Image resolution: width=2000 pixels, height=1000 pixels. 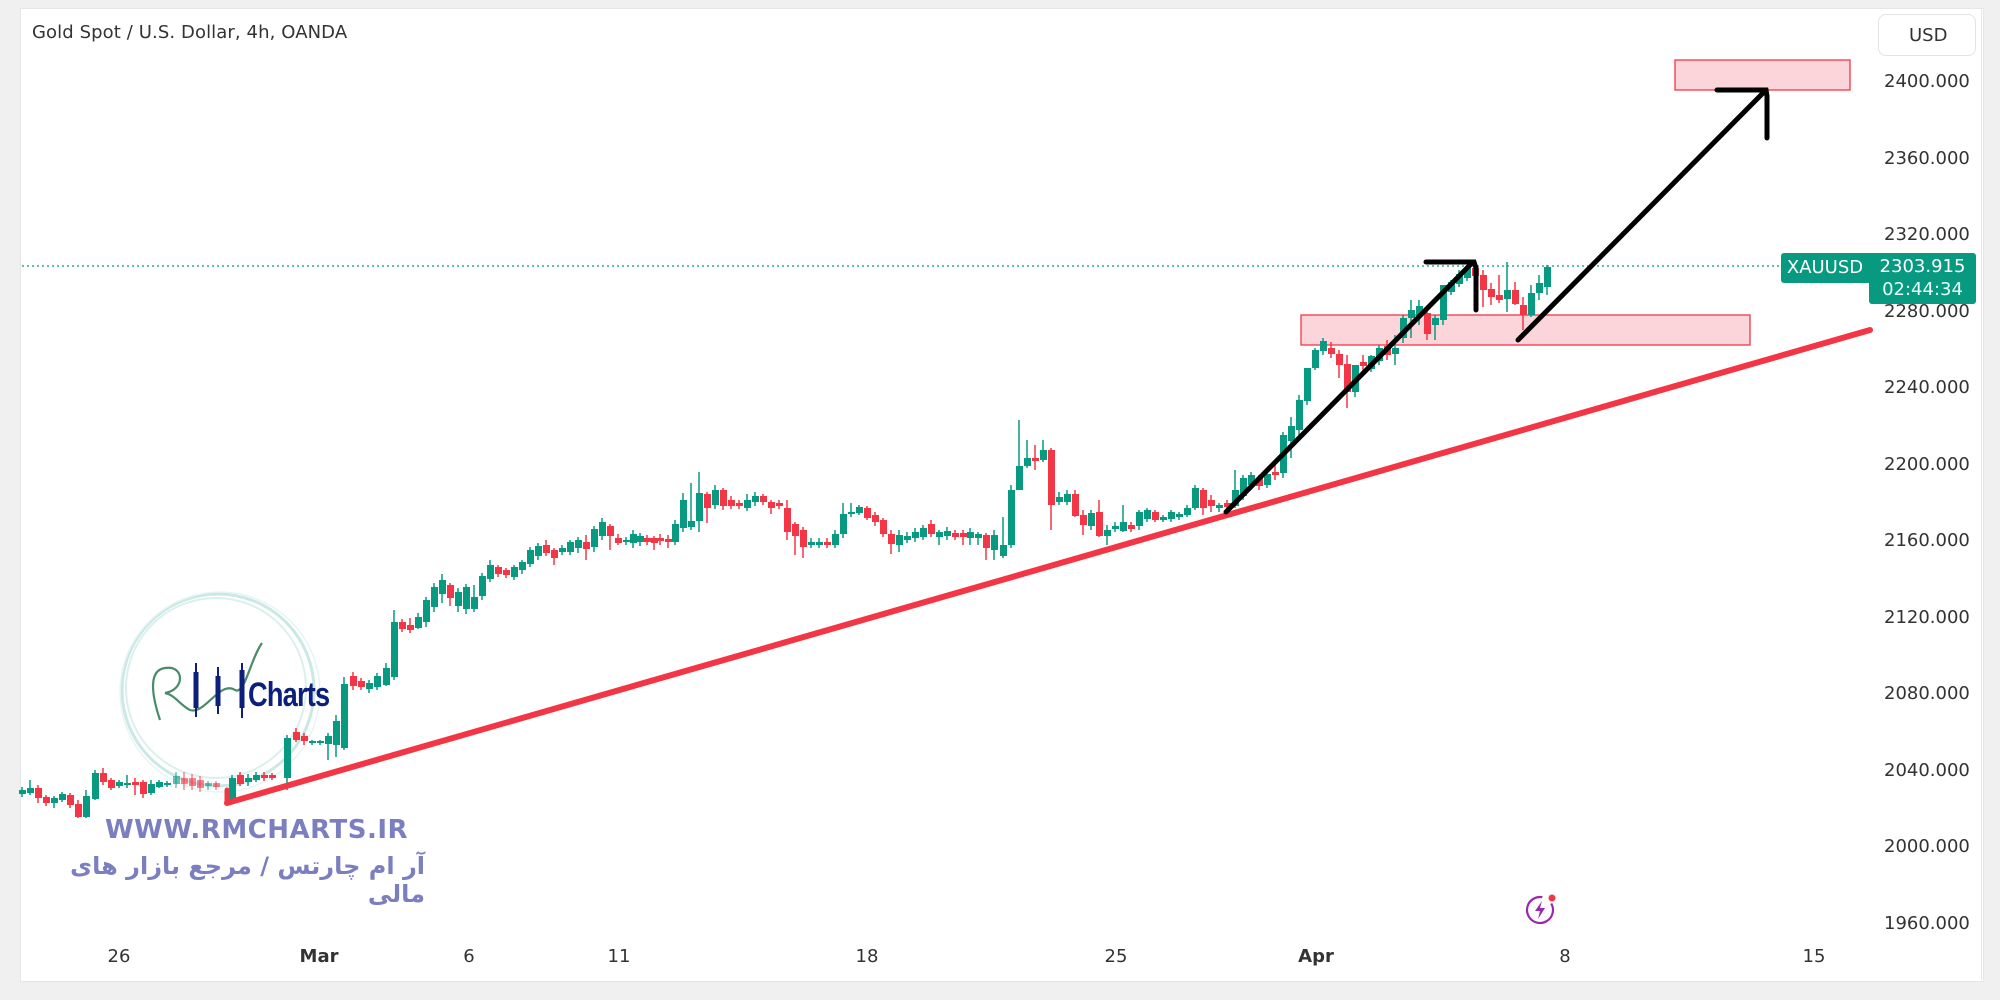 What do you see at coordinates (1927, 693) in the screenshot?
I see `price-tick: 2080.000` at bounding box center [1927, 693].